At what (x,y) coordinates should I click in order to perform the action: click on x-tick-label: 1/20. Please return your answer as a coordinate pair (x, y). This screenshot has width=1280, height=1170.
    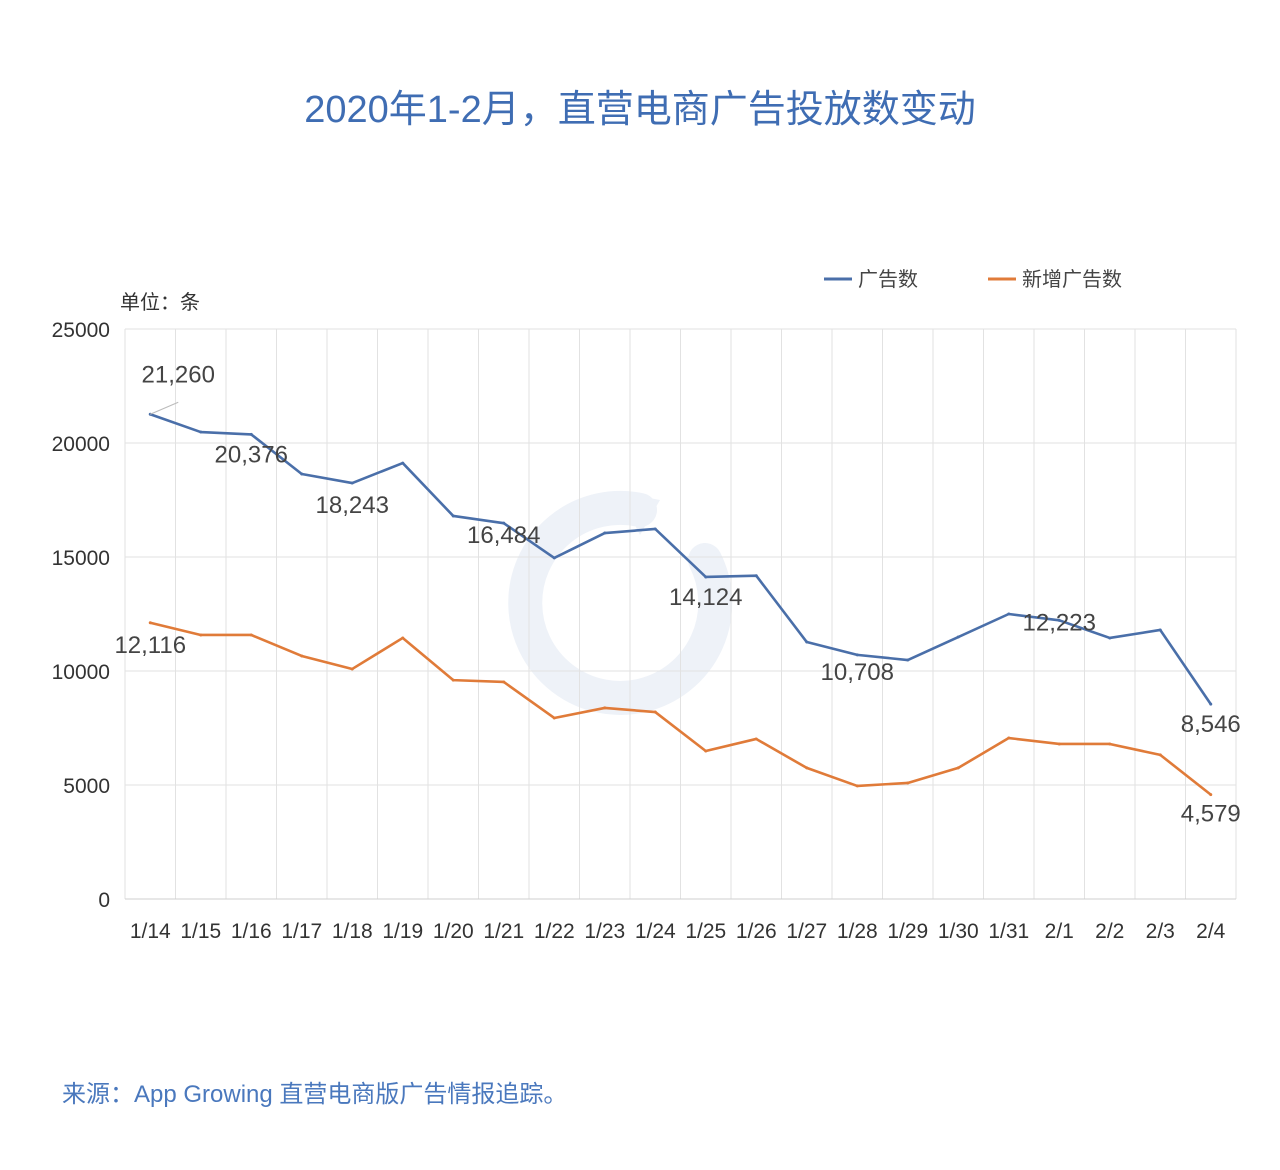
    Looking at the image, I should click on (453, 931).